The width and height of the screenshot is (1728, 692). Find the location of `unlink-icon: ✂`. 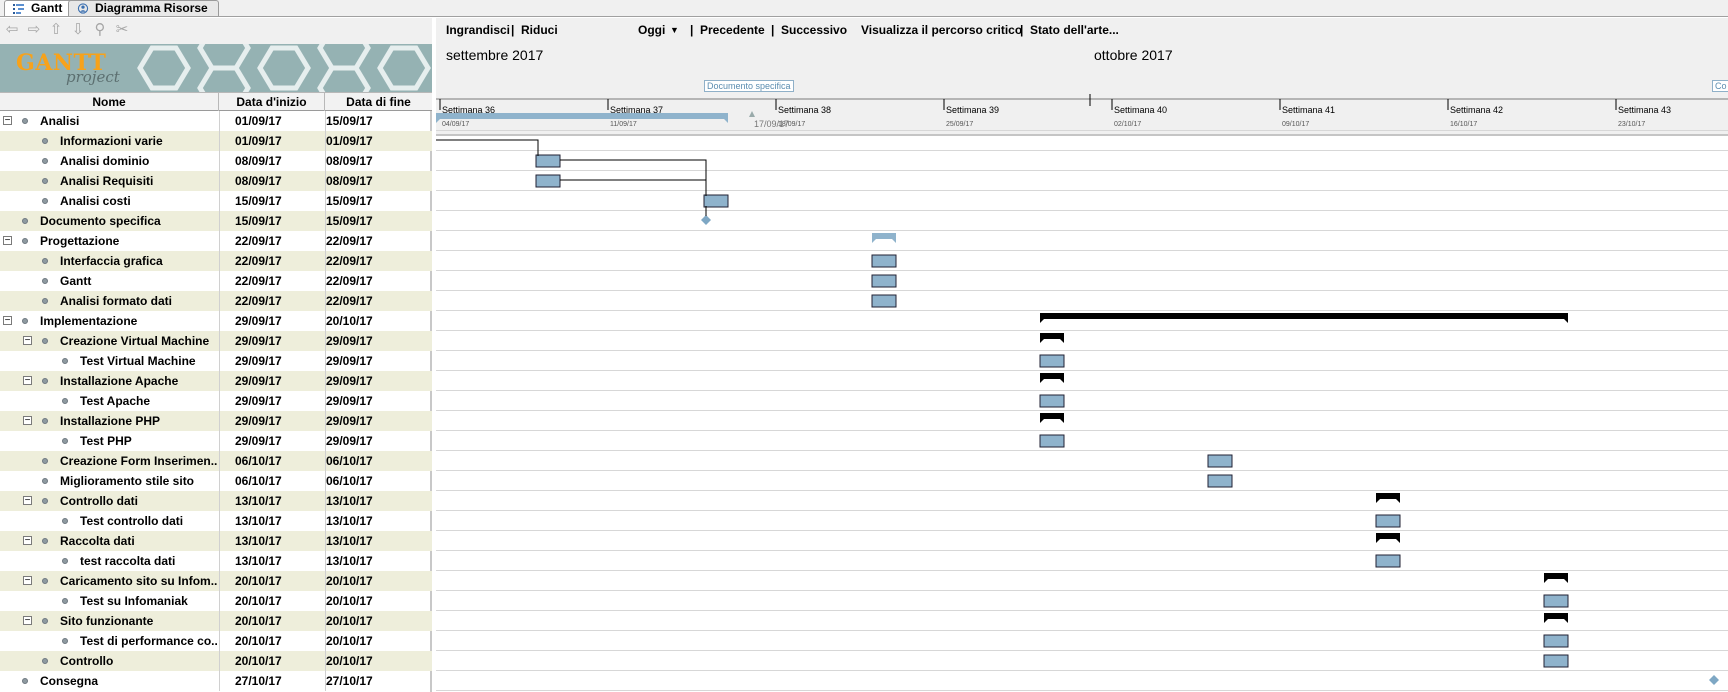

unlink-icon: ✂ is located at coordinates (122, 29).